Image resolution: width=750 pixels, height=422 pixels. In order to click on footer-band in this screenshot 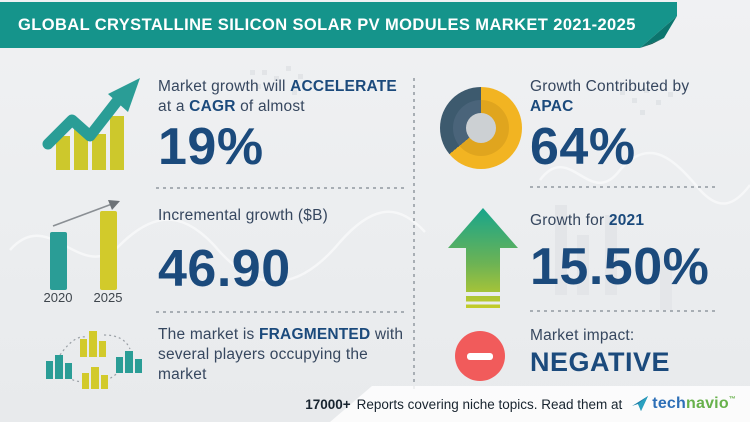, I will do `click(540, 404)`.